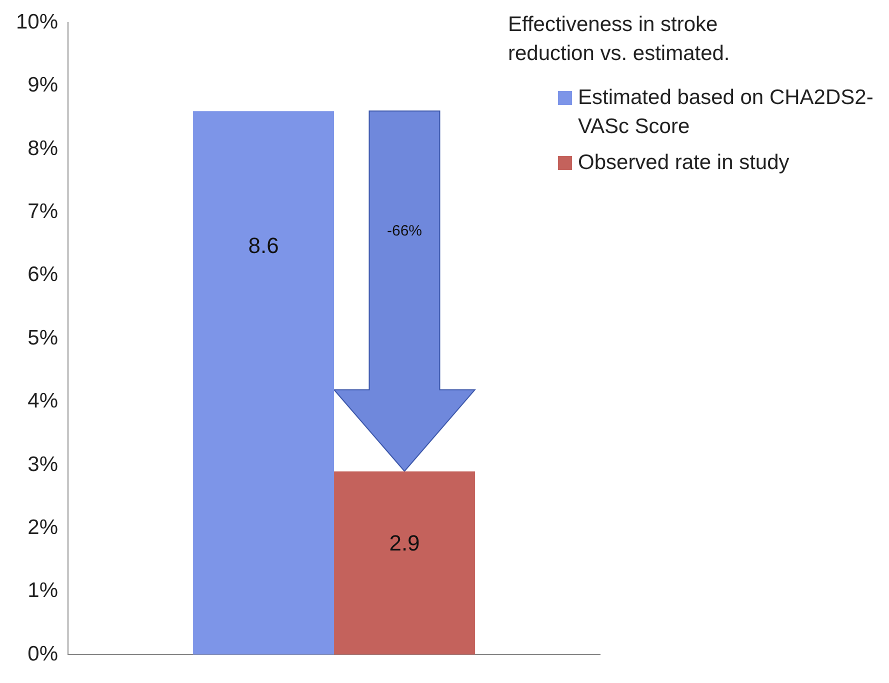 This screenshot has width=889, height=683. What do you see at coordinates (619, 40) in the screenshot?
I see `chart-title: Effectiveness in stroke reduction vs. estimated.` at bounding box center [619, 40].